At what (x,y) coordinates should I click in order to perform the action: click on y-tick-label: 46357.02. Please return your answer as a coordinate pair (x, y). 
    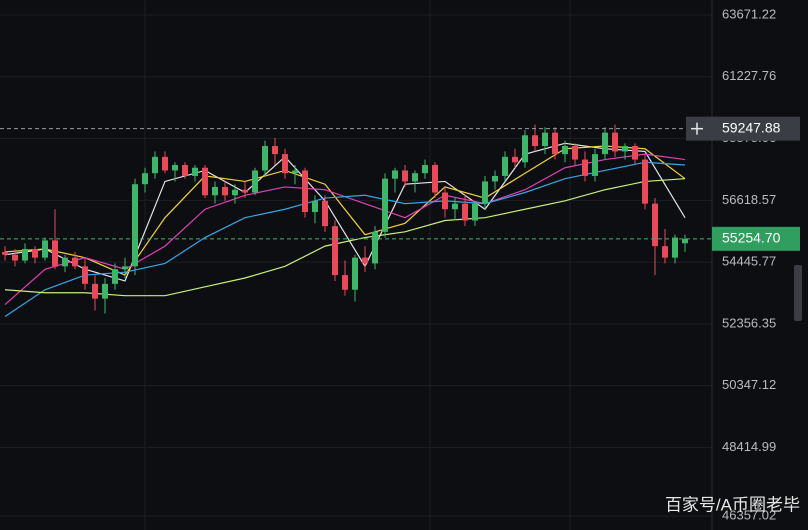
    Looking at the image, I should click on (749, 514).